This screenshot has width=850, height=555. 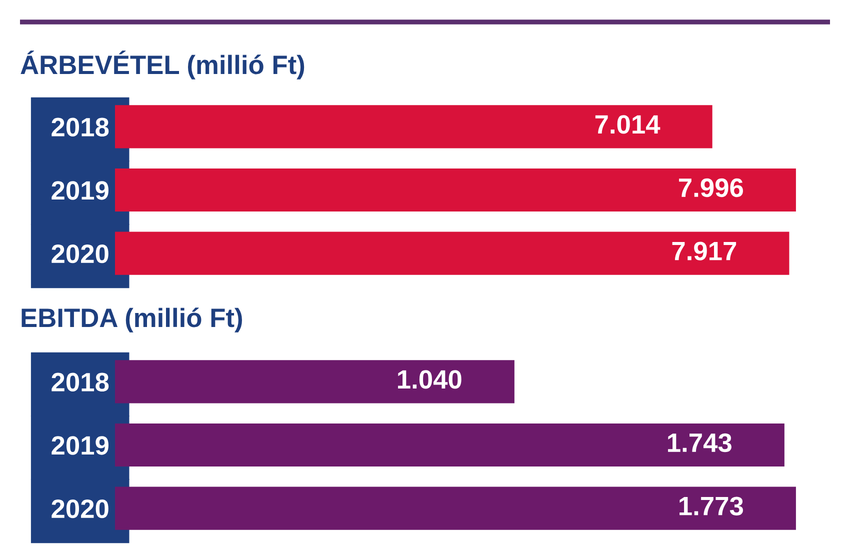 What do you see at coordinates (704, 251) in the screenshot?
I see `data-label: 7.917` at bounding box center [704, 251].